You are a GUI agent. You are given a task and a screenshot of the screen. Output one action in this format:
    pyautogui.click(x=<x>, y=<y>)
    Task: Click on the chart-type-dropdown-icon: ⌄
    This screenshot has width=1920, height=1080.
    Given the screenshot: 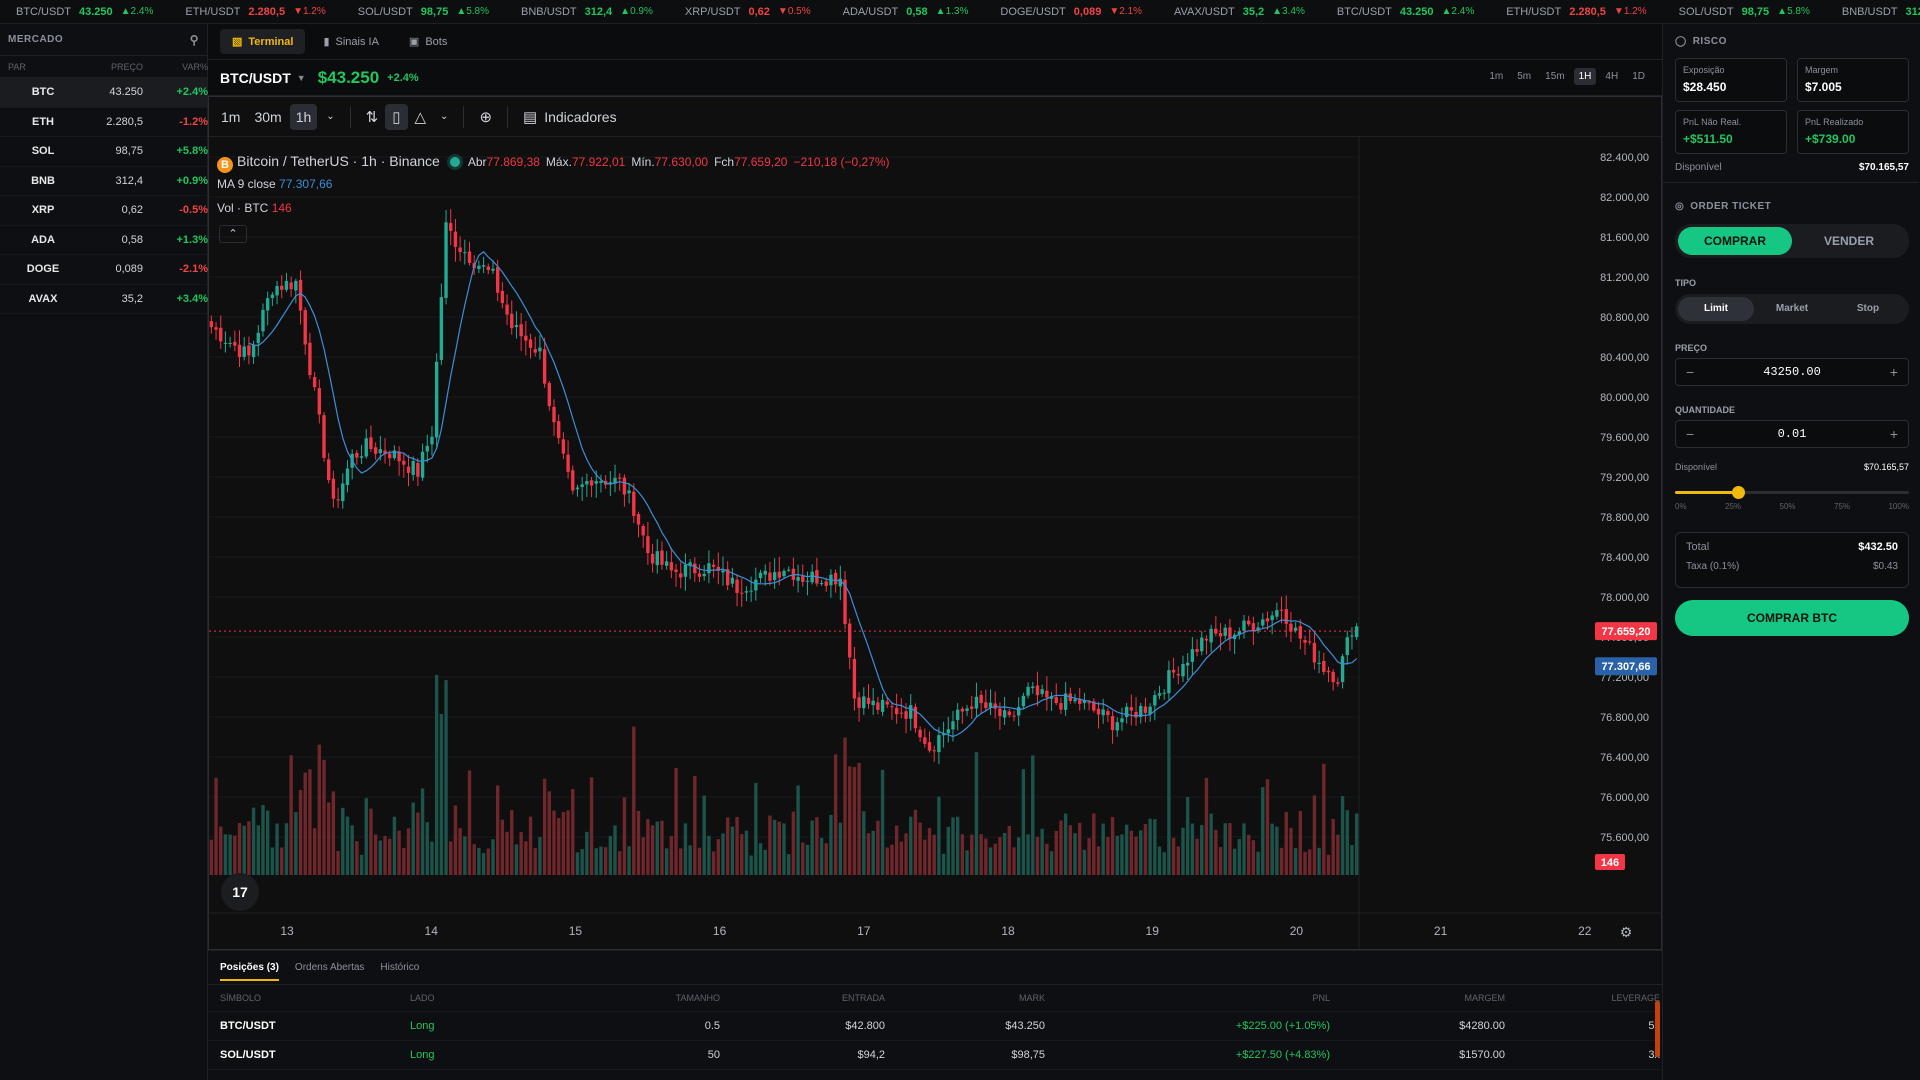 What is the action you would take?
    pyautogui.click(x=444, y=116)
    